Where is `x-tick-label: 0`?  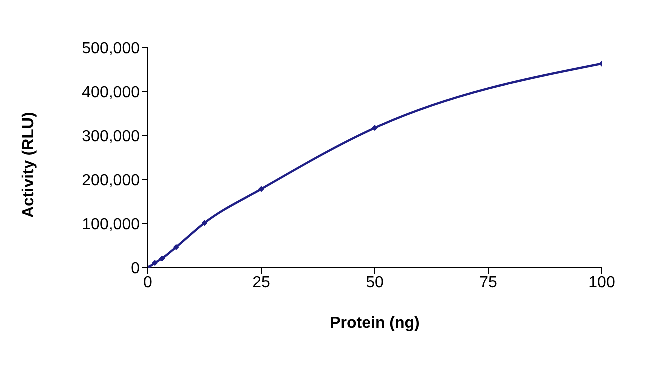 x-tick-label: 0 is located at coordinates (148, 283).